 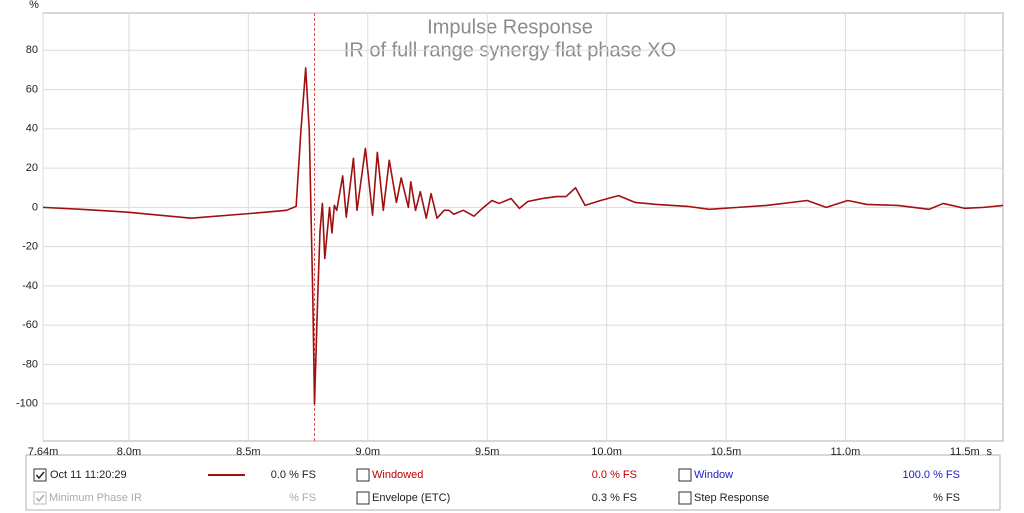 I want to click on legend-readout: 100.0 % FS, so click(x=931, y=475).